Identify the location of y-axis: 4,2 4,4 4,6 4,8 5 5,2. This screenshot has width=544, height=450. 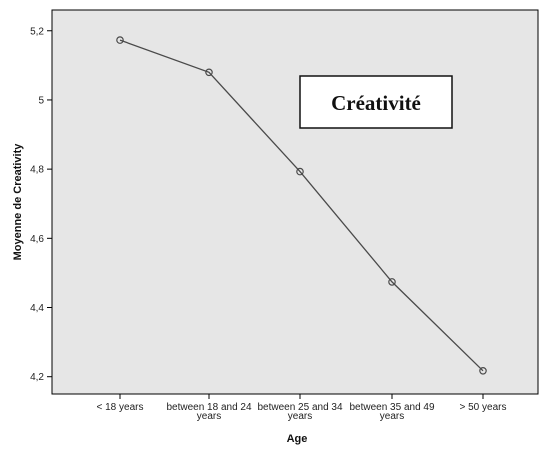
(41, 204).